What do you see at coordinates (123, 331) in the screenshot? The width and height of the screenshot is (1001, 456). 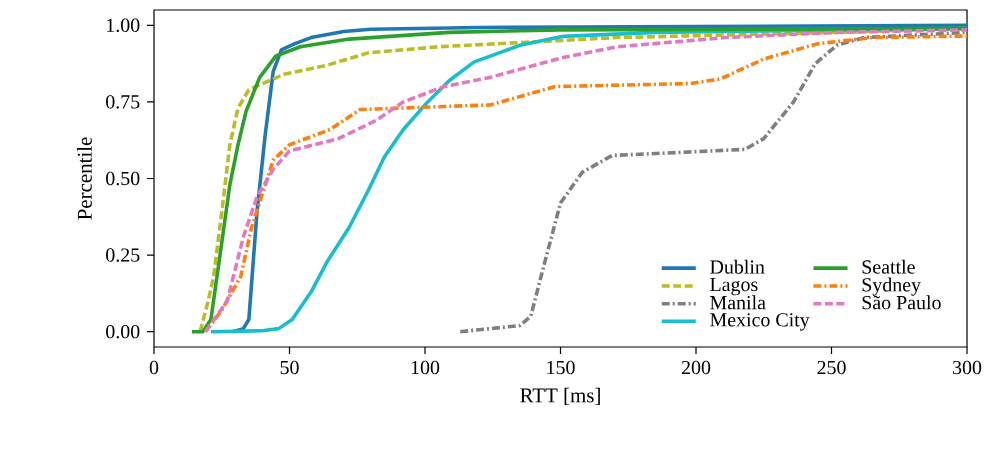 I see `y-tick-label: 0.00` at bounding box center [123, 331].